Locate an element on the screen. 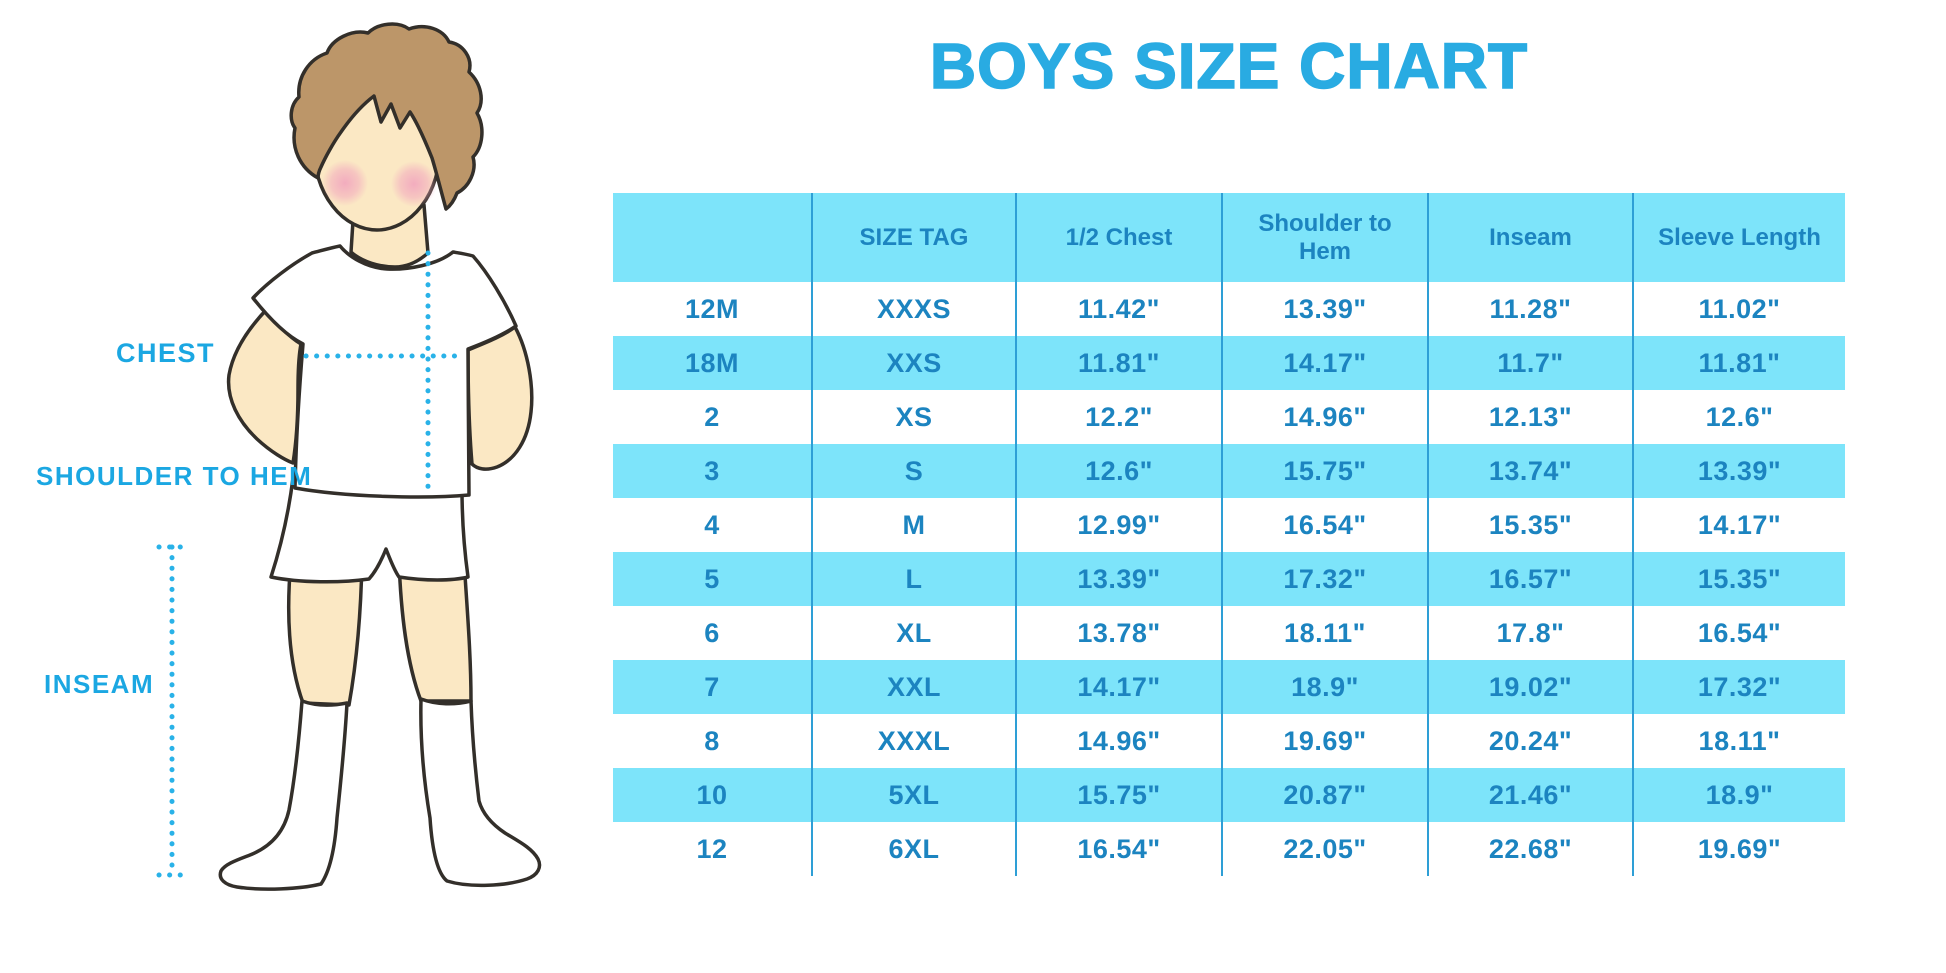 This screenshot has width=1946, height=973. half-chest-cell: 11.81" is located at coordinates (1118, 363).